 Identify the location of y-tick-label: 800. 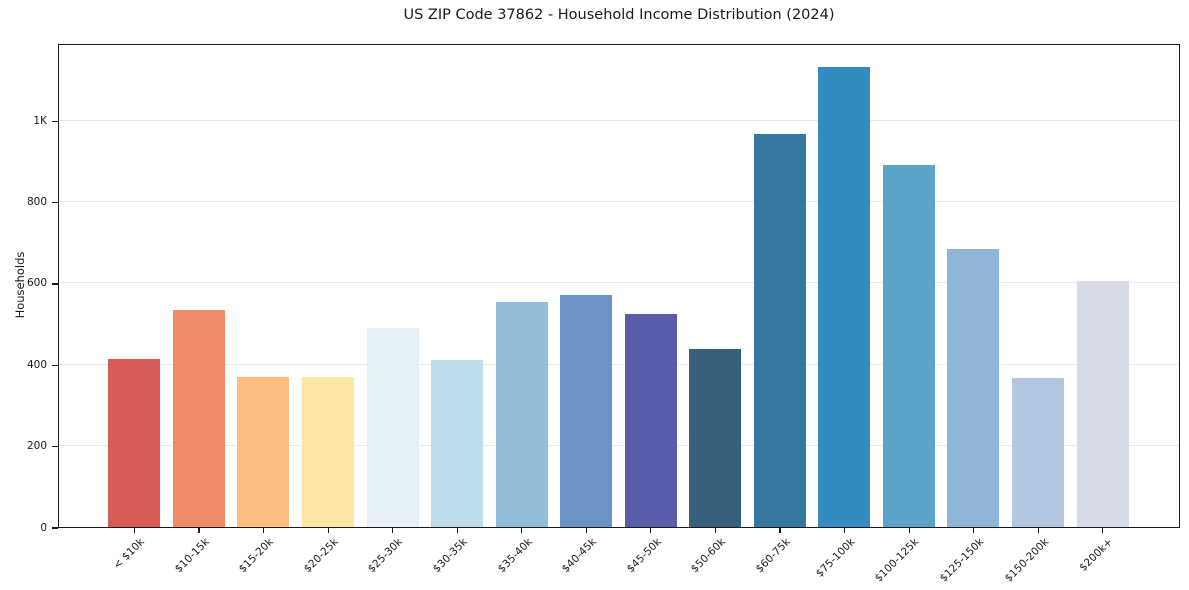
(36, 202).